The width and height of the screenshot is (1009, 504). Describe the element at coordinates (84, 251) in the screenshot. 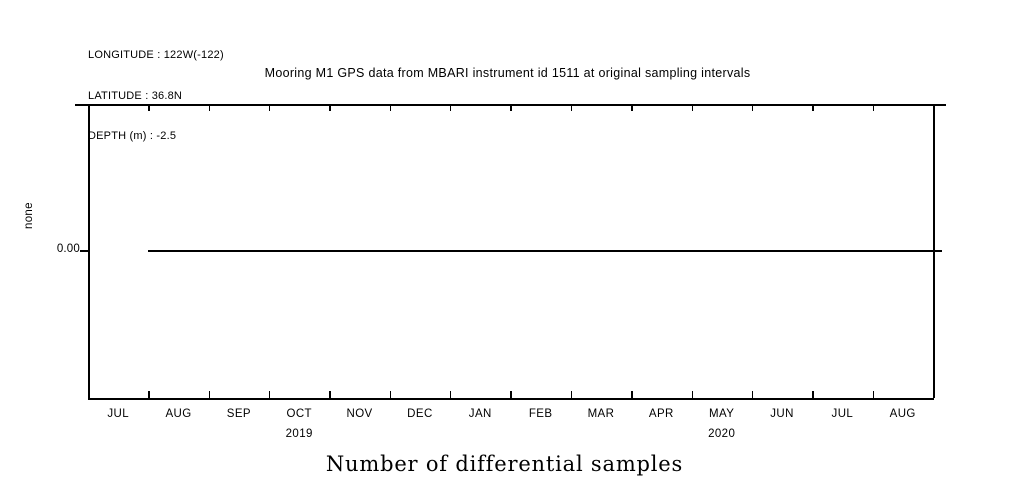

I see `y-axis-tick-mark` at that location.